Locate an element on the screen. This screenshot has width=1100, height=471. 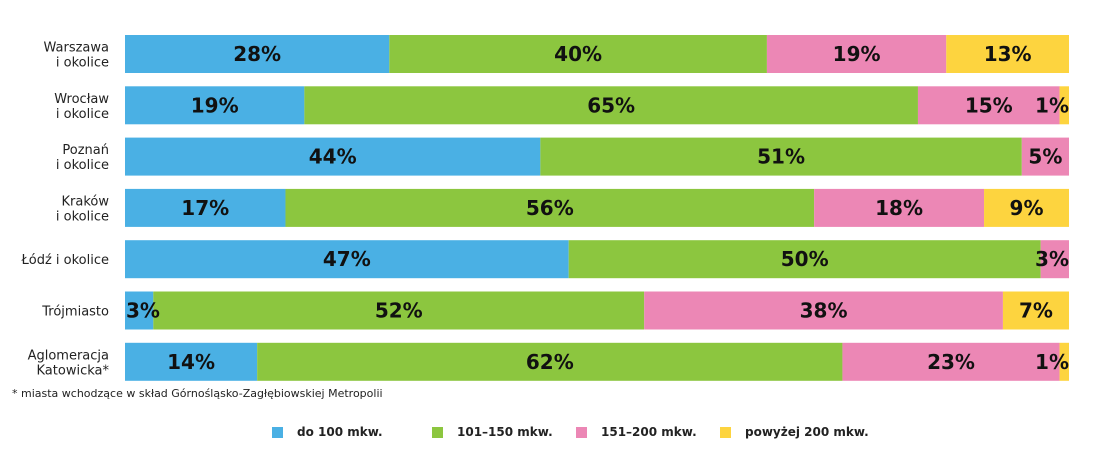
bar-value-label: 52% is located at coordinates (399, 311).